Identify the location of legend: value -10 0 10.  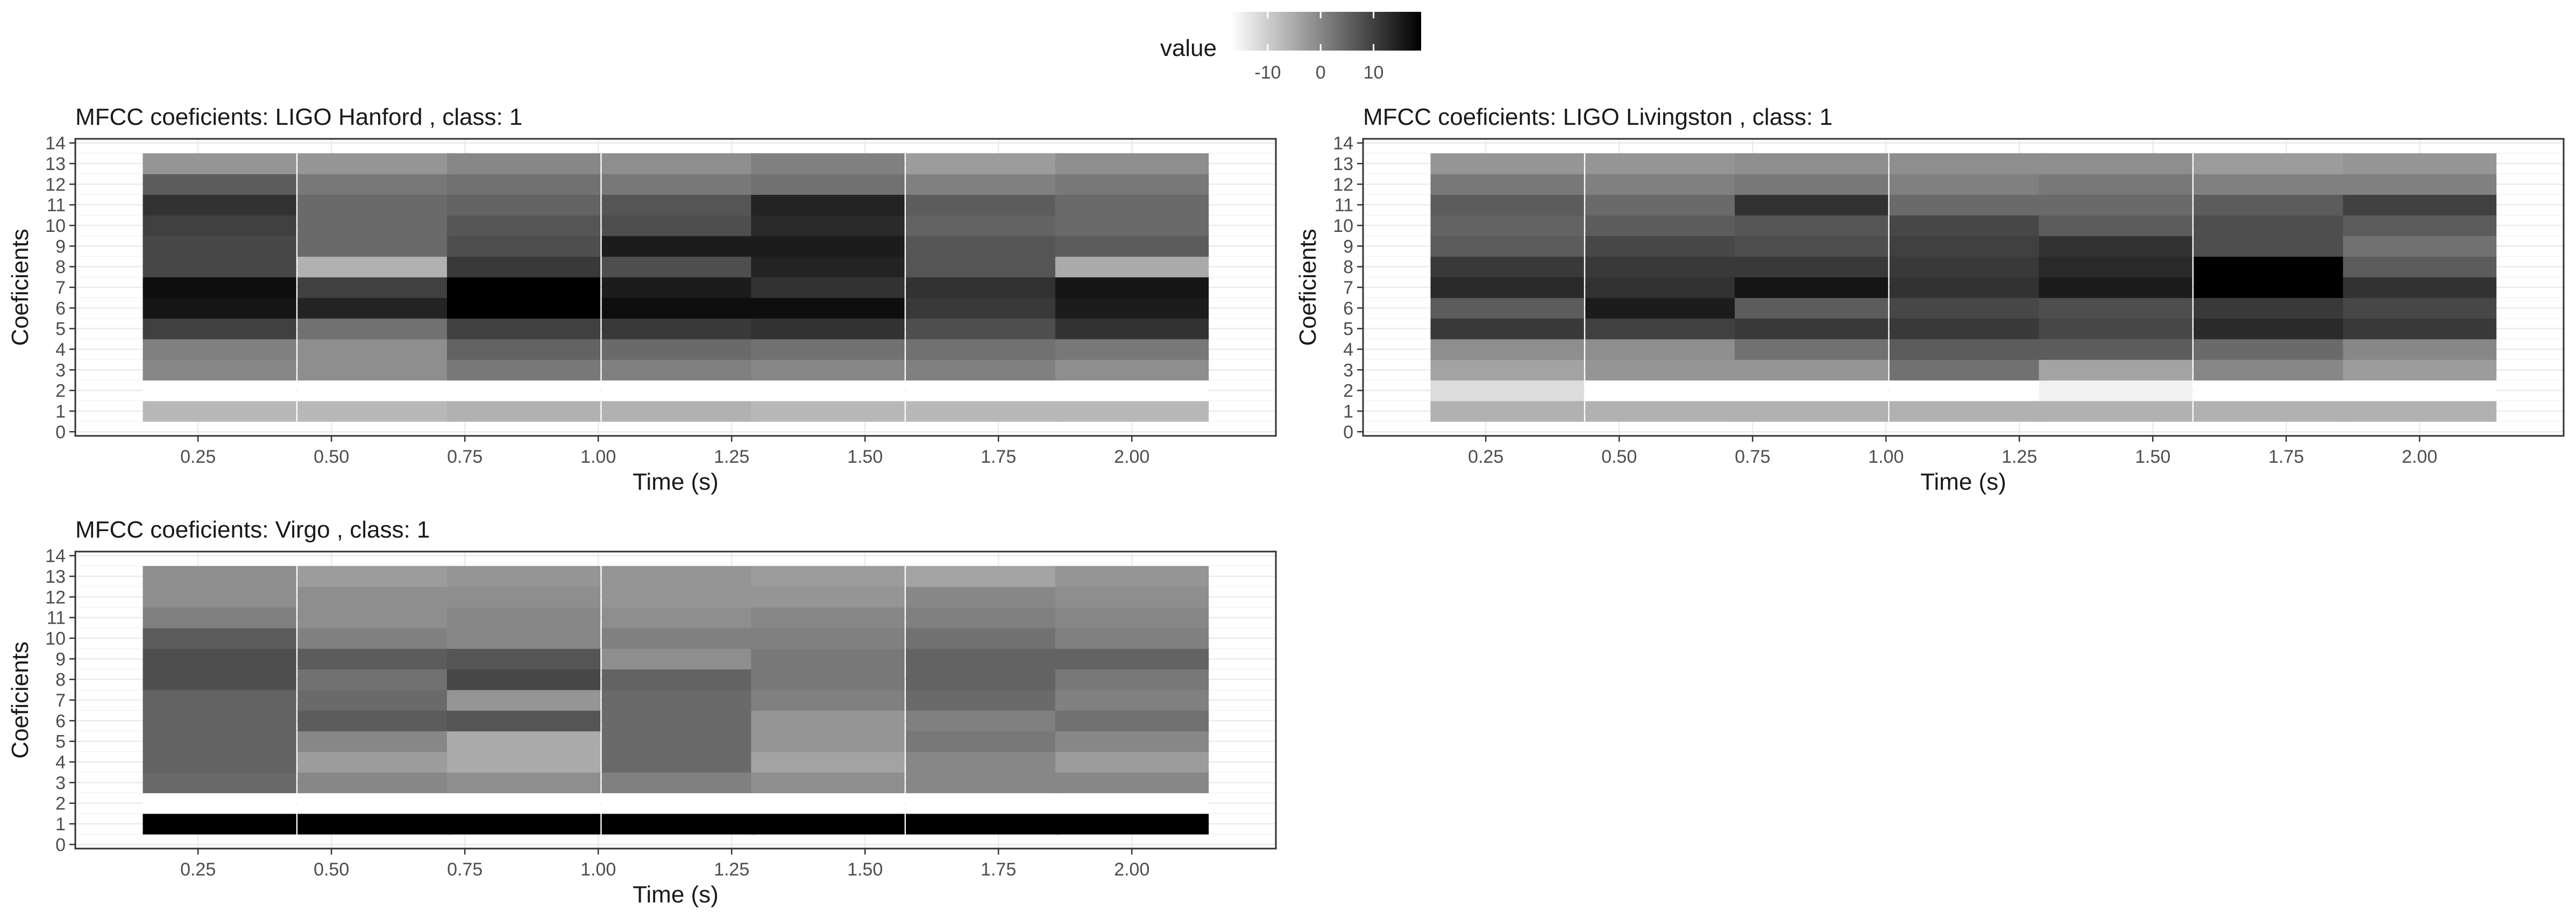
(1290, 47).